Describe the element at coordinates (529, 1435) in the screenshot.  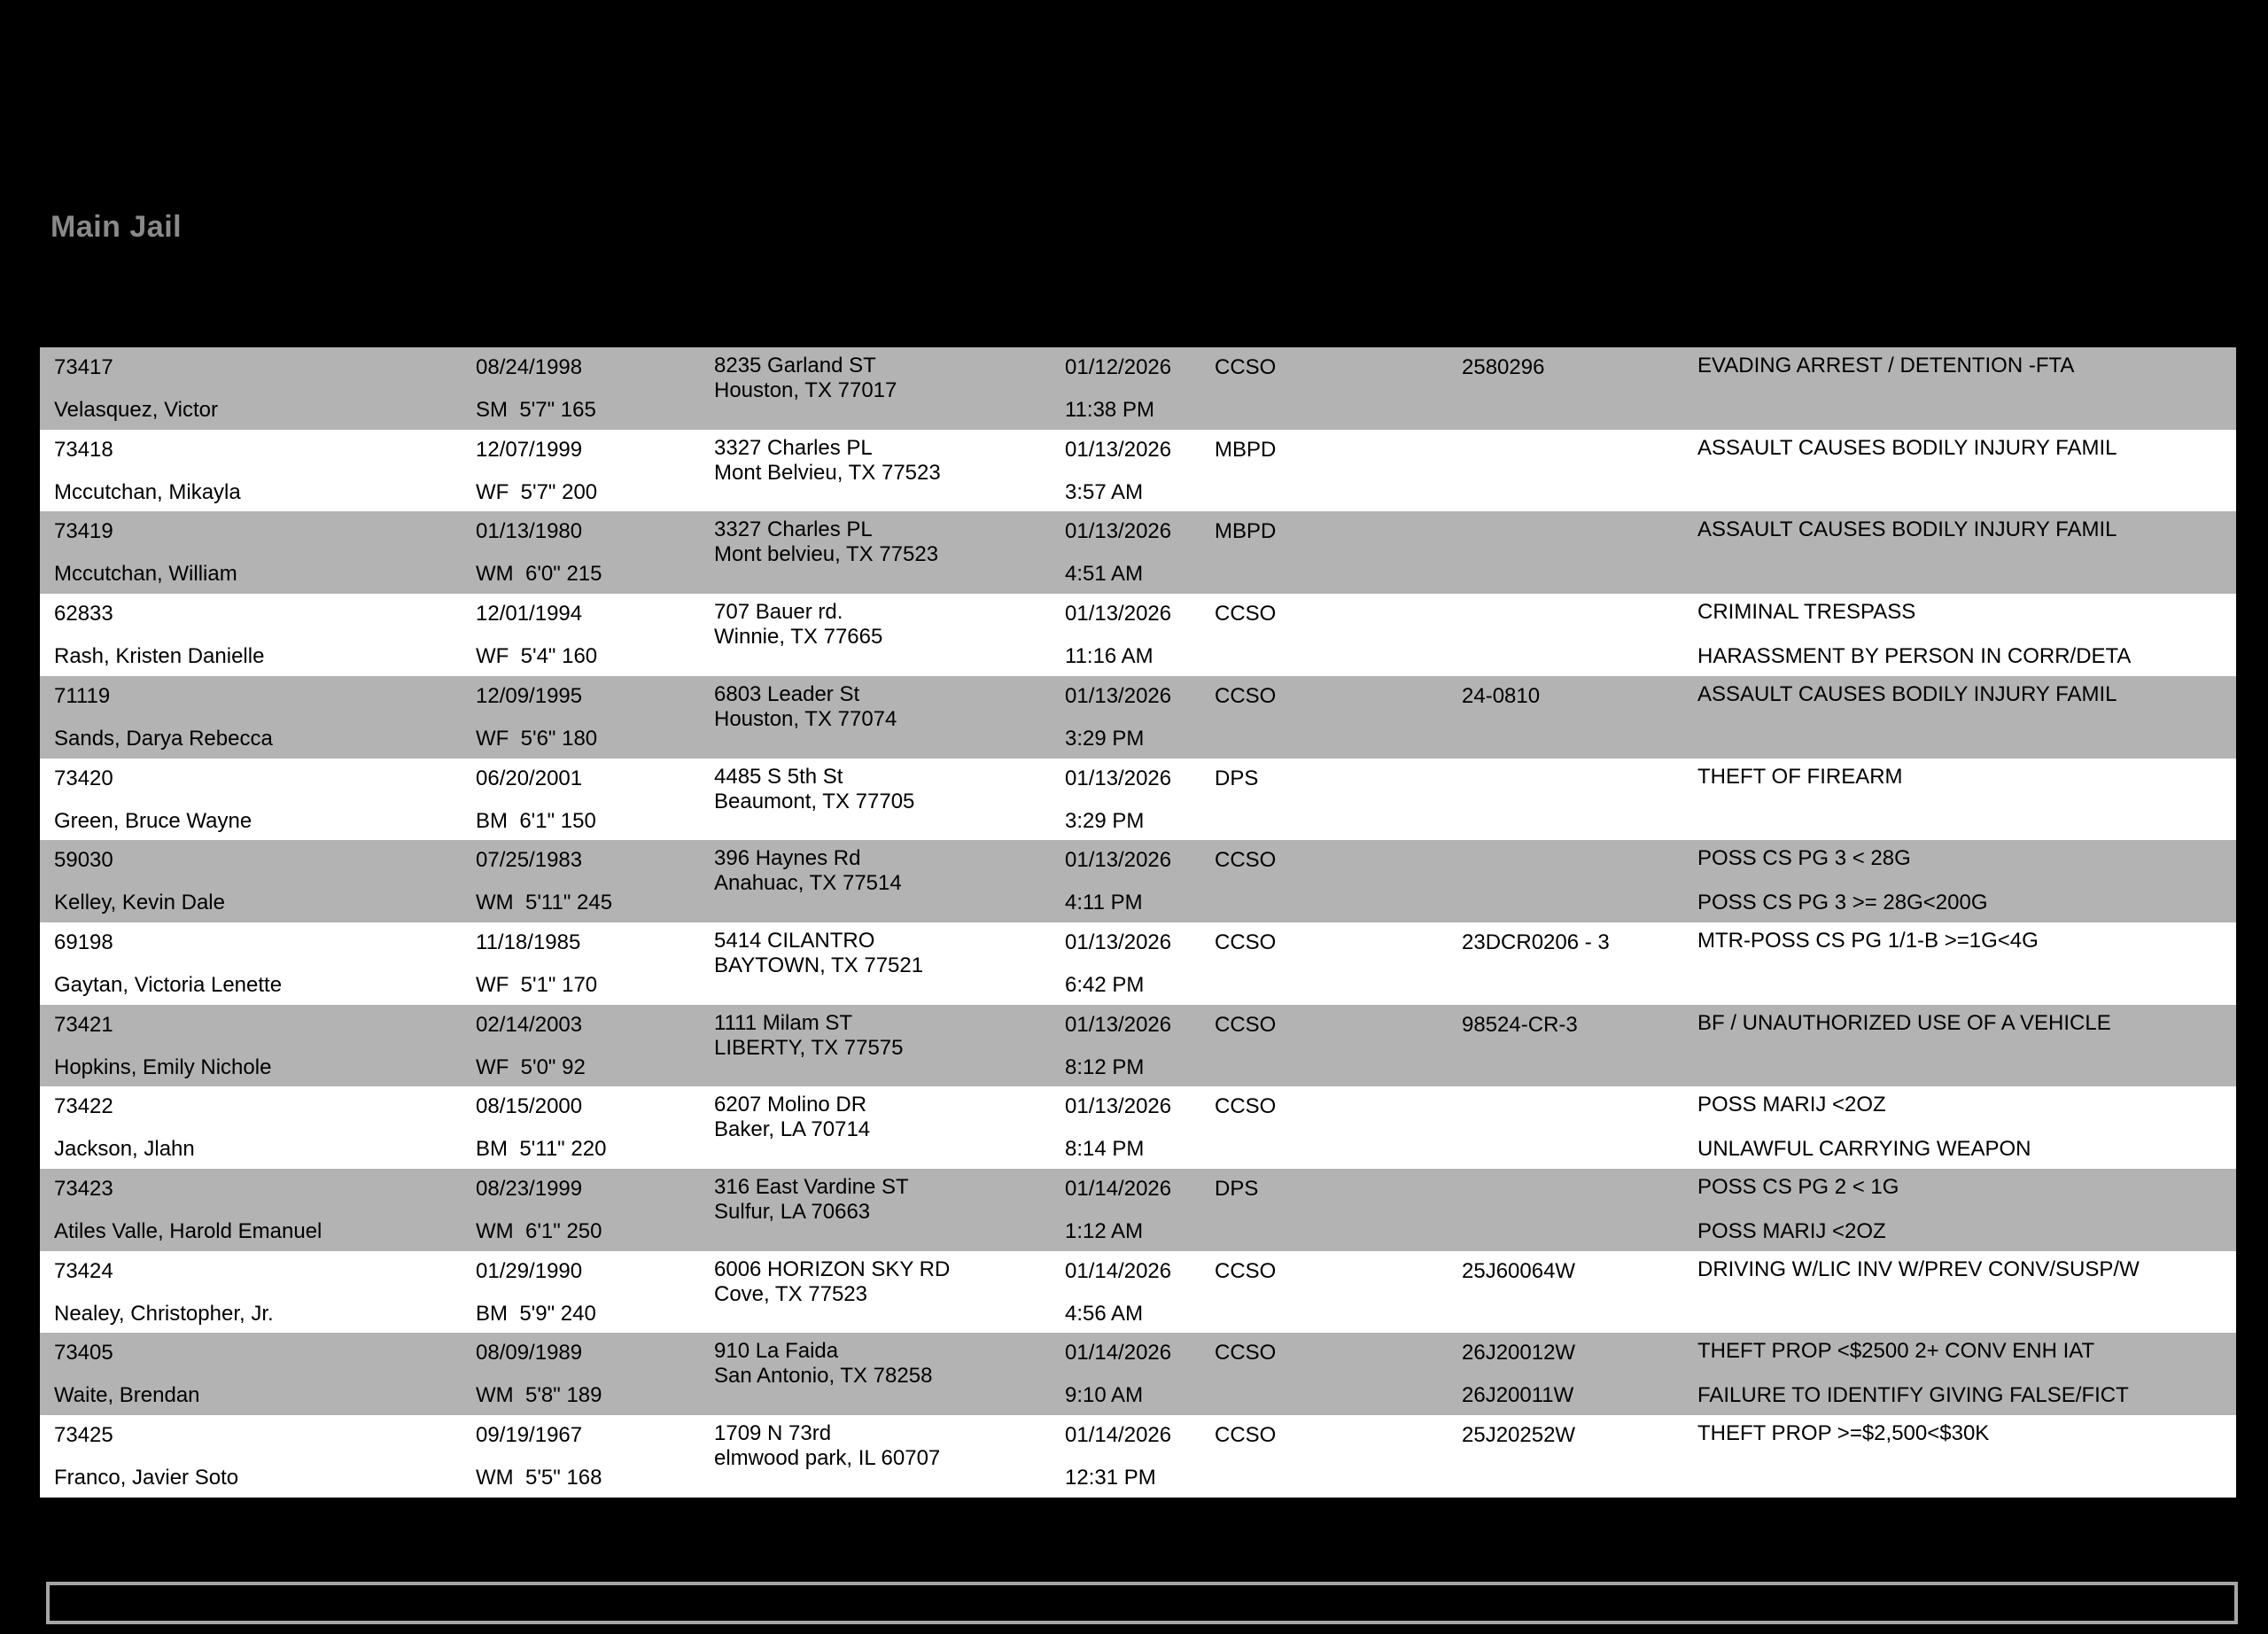
I see `date-of-birth: 09/19/1967` at that location.